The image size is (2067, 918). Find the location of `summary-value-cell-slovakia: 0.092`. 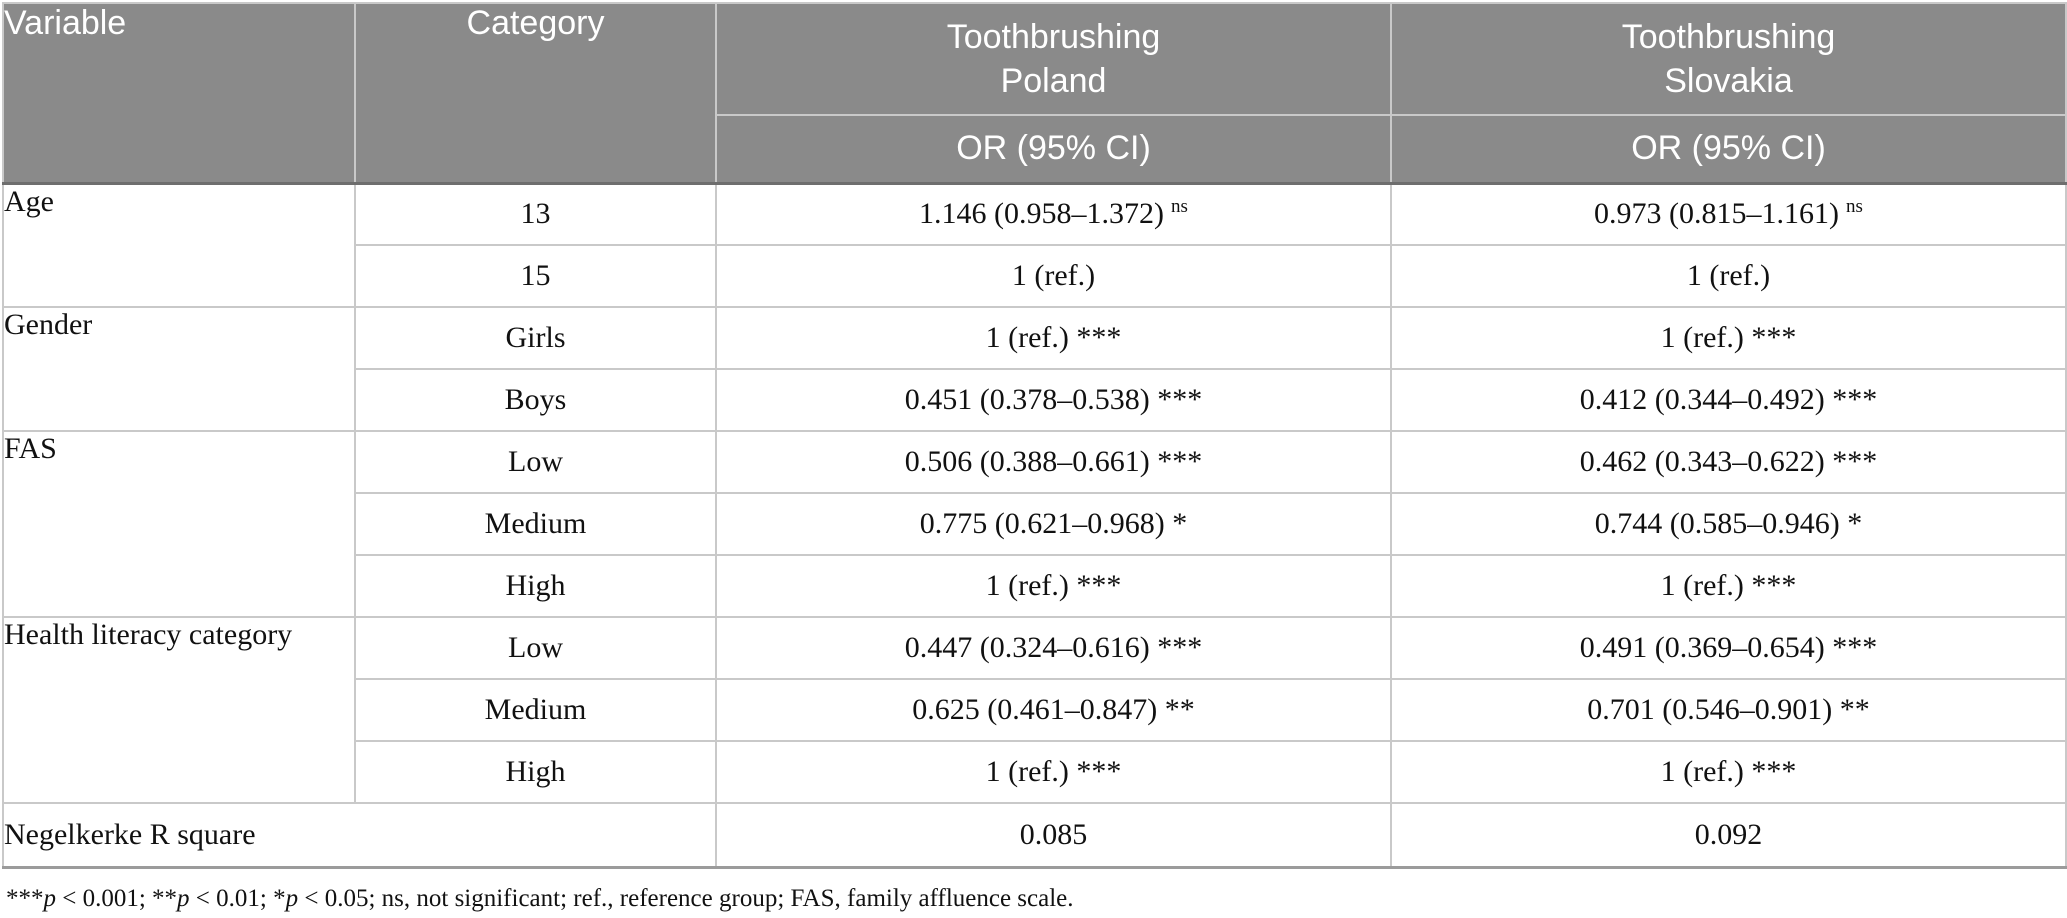

summary-value-cell-slovakia: 0.092 is located at coordinates (1728, 835).